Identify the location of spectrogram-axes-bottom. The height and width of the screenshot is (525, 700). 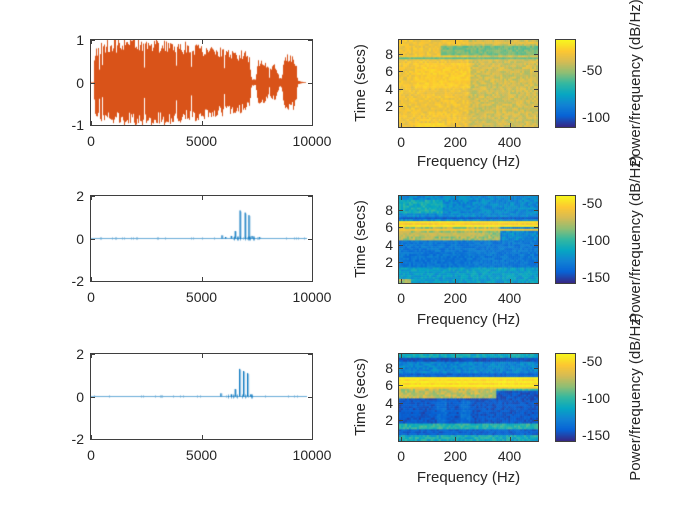
(468, 397).